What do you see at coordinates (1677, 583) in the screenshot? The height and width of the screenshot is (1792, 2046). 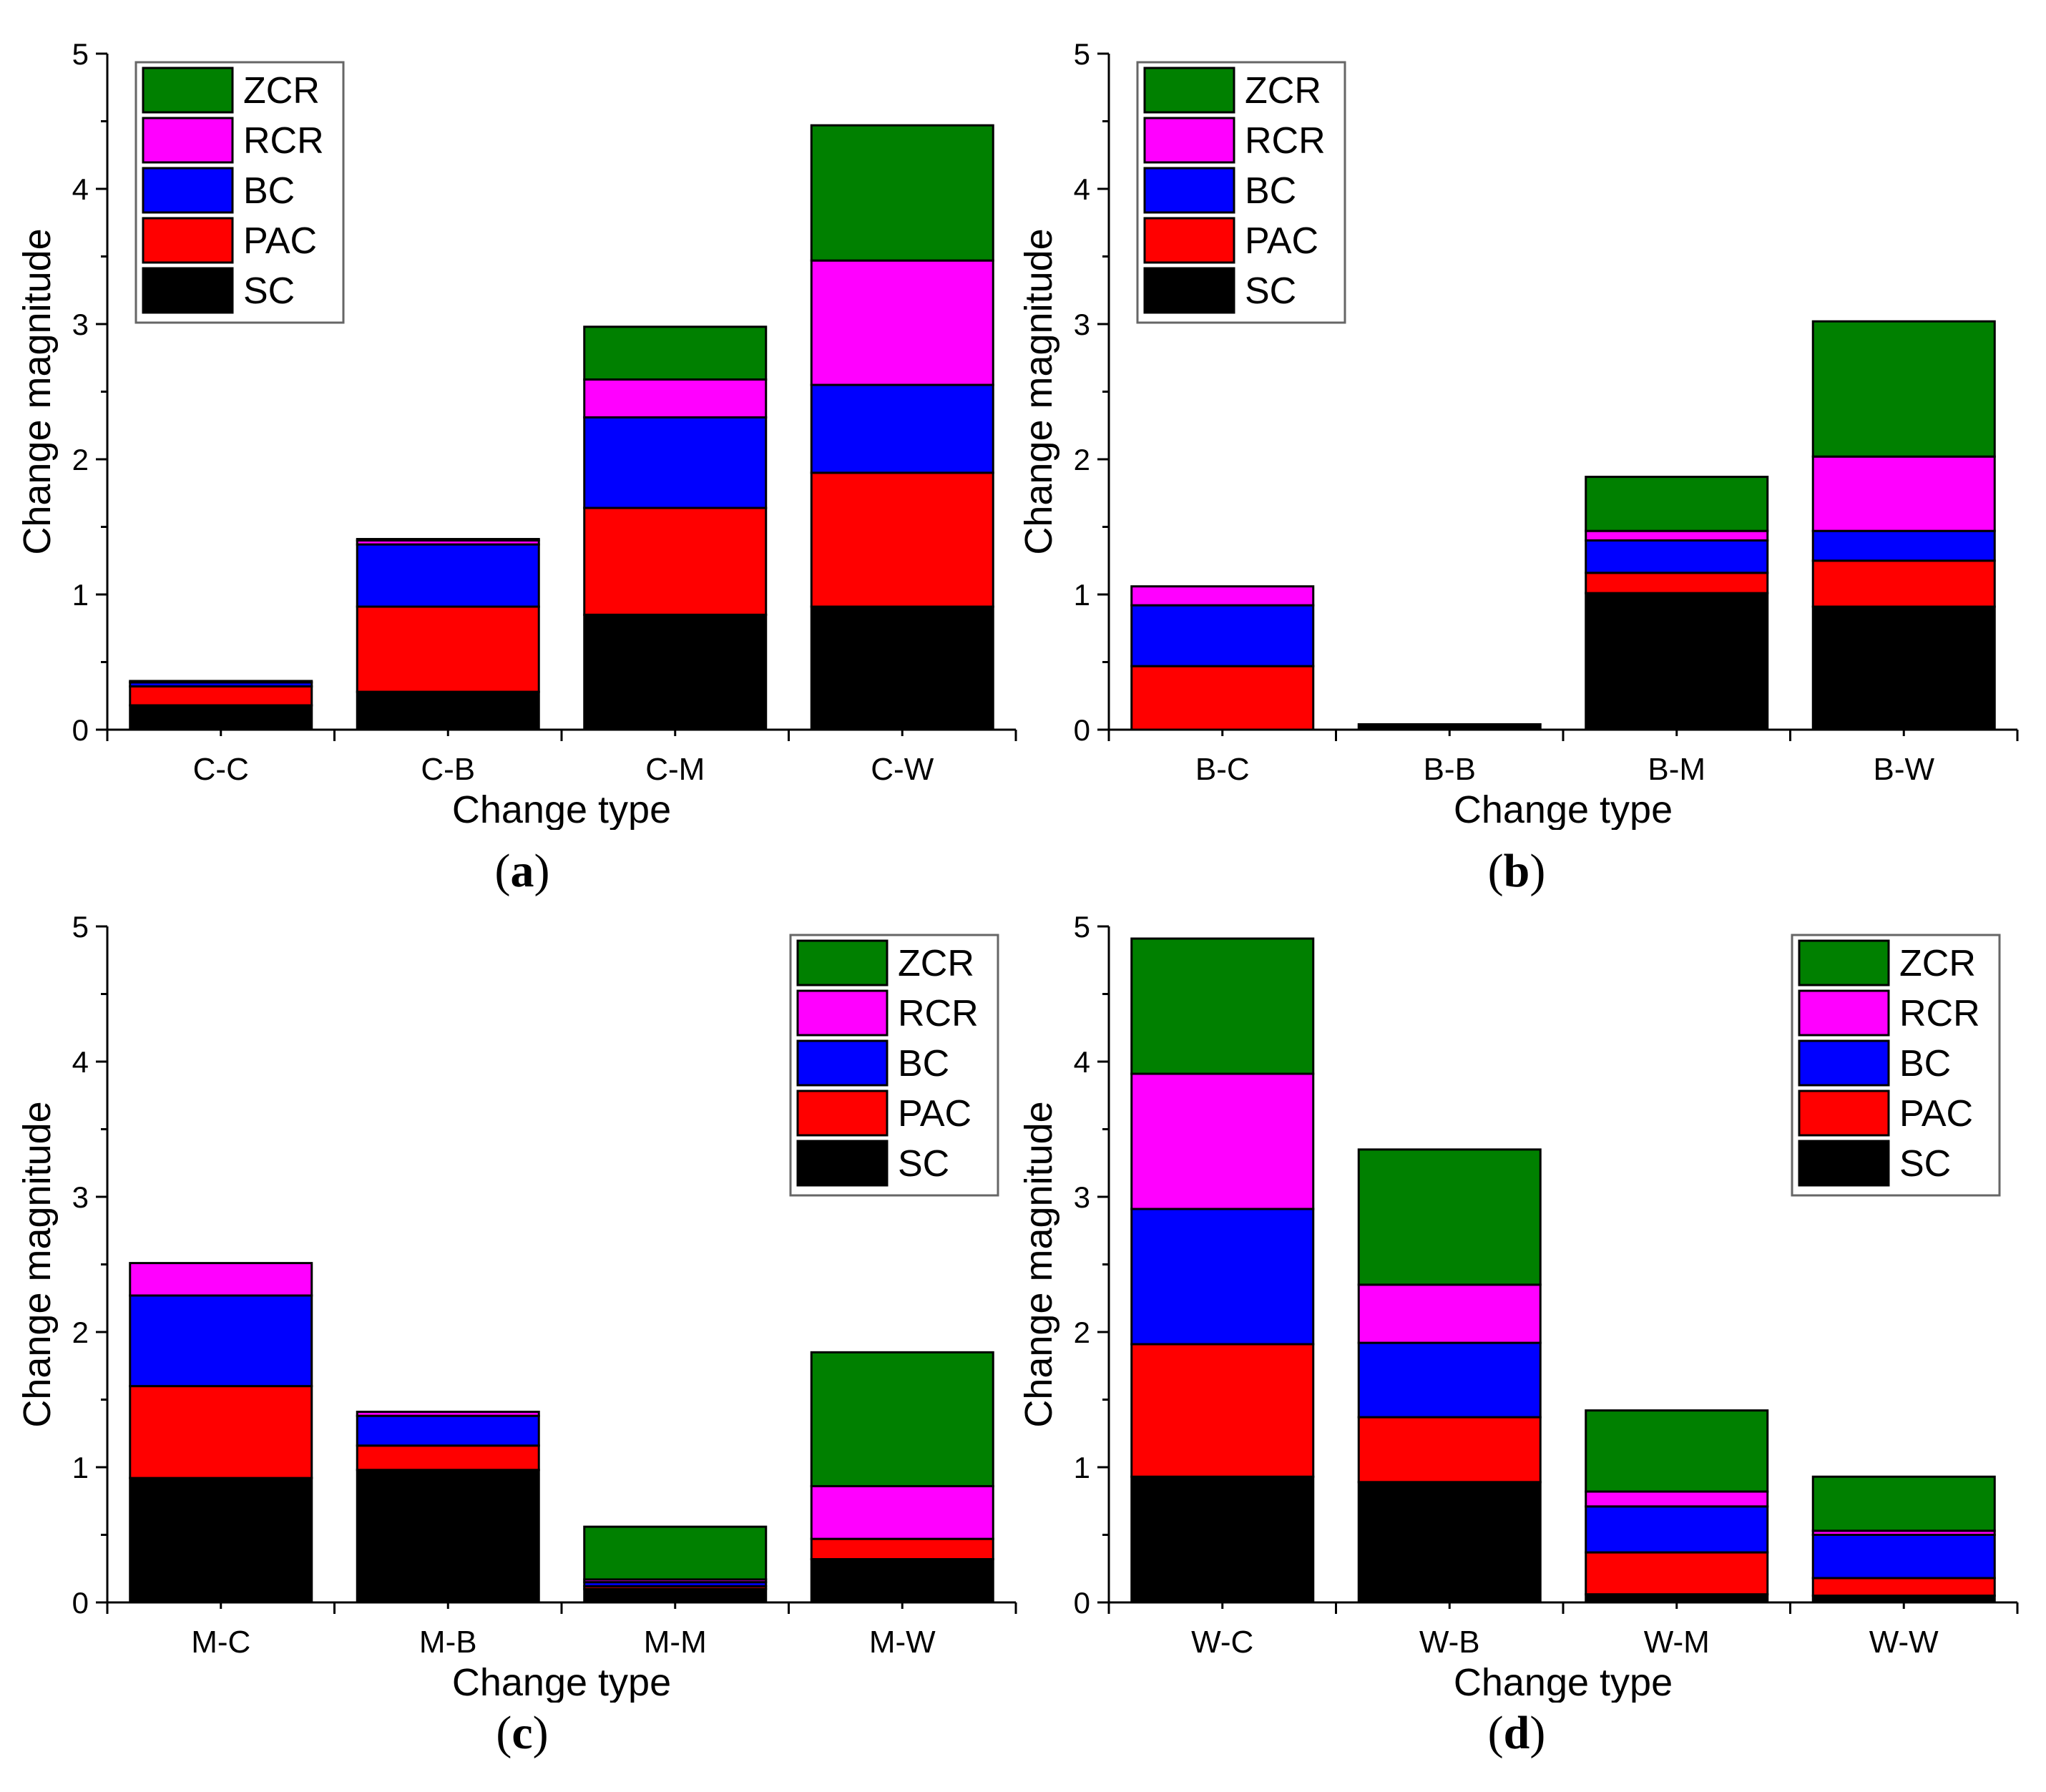 I see `bar-B-M-PAC` at bounding box center [1677, 583].